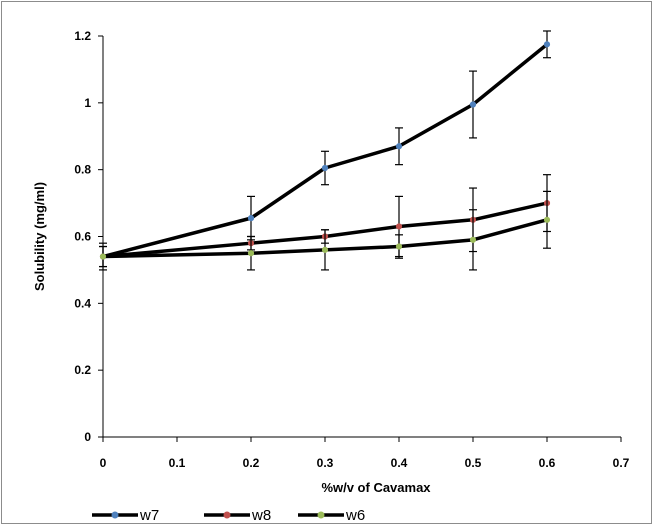 The width and height of the screenshot is (653, 525). I want to click on x-axis-title: %w/v of Cavamax, so click(376, 487).